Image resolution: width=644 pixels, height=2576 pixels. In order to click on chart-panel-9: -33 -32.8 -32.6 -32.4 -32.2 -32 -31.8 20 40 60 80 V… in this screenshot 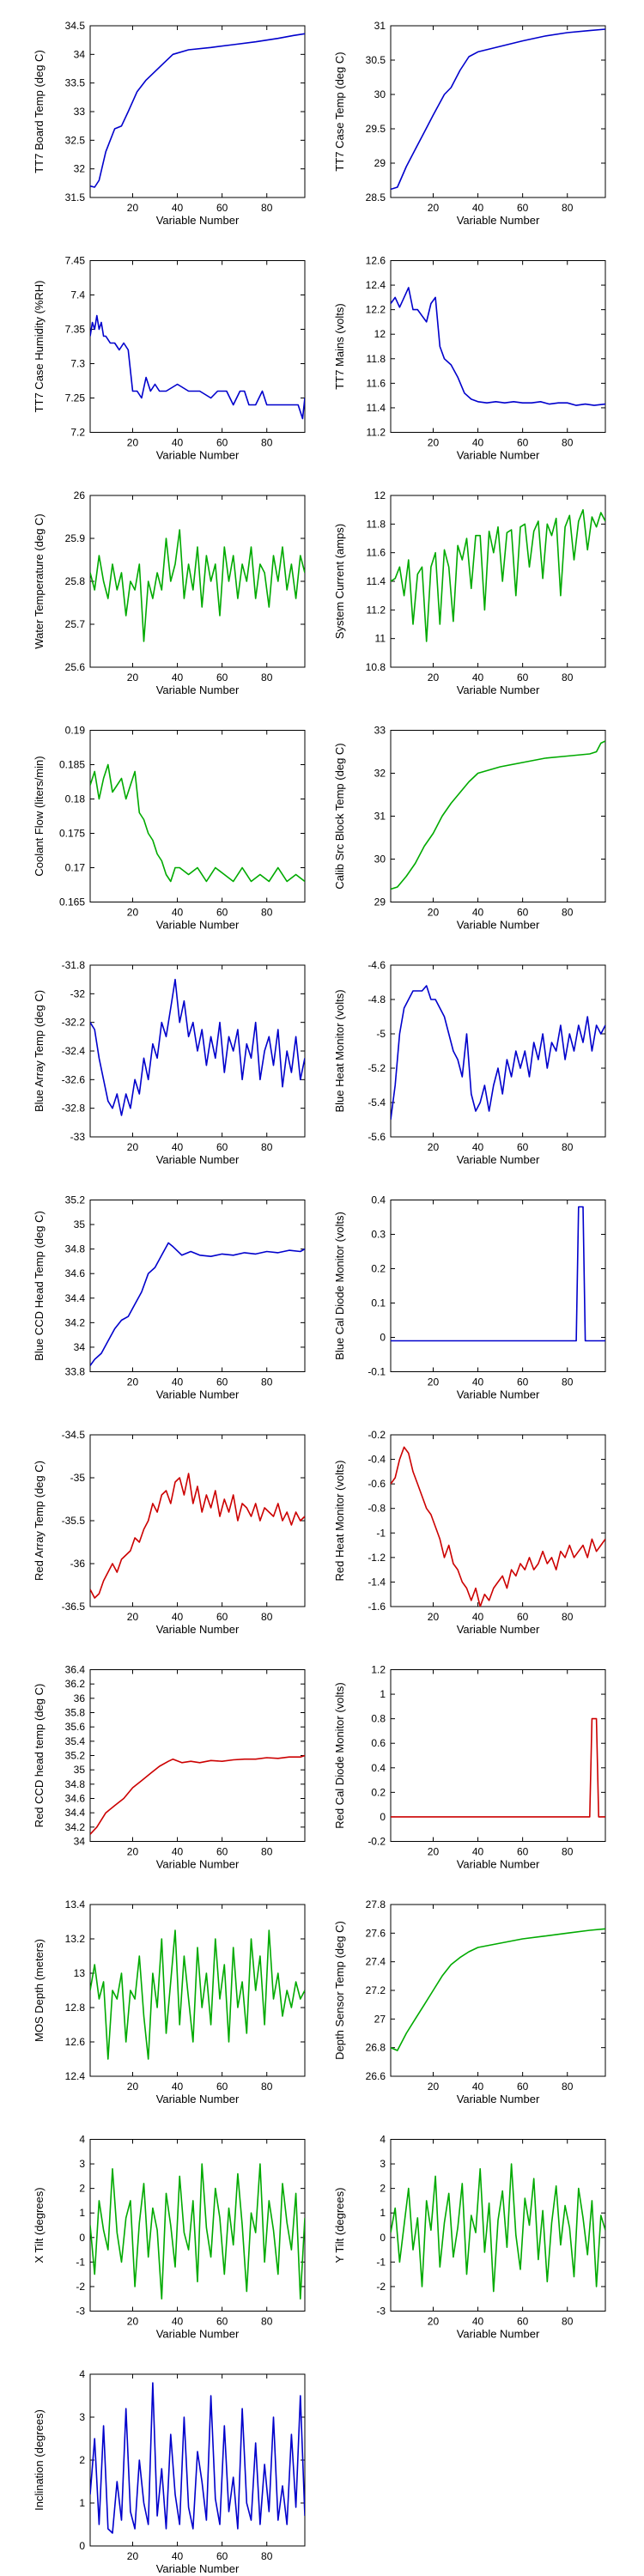, I will do `click(170, 1063)`.